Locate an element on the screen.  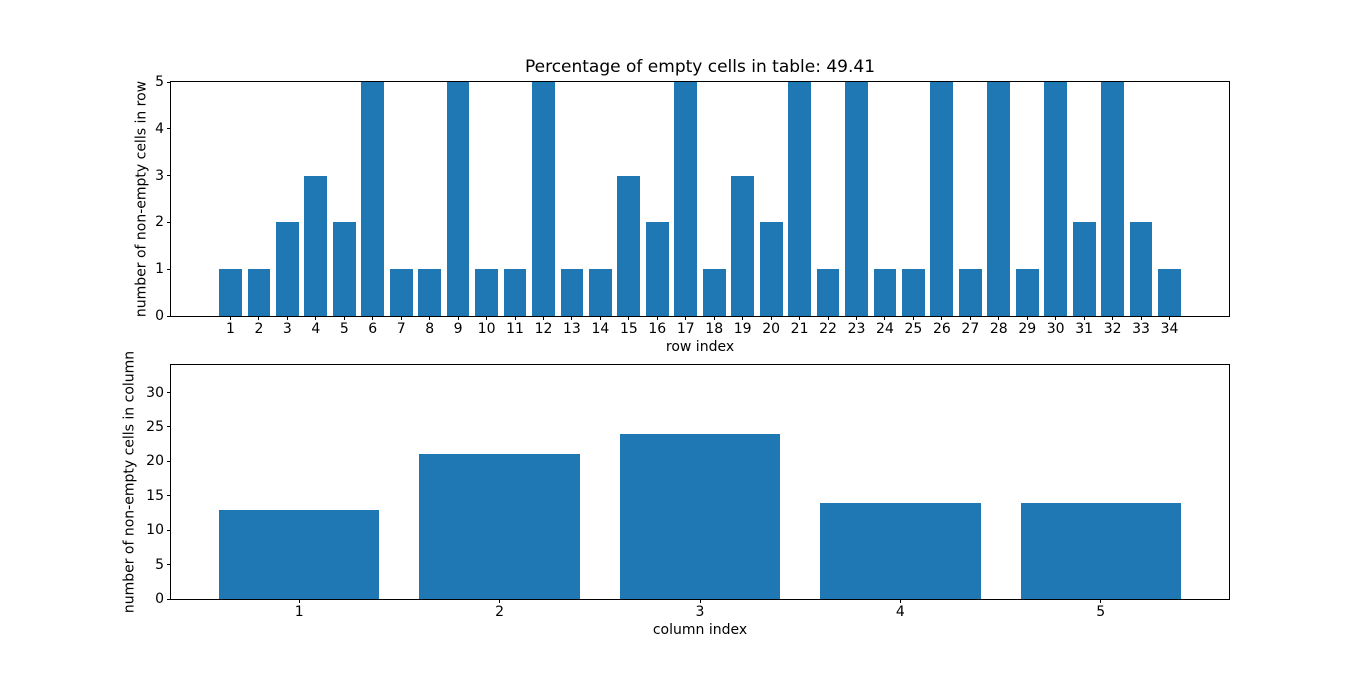
column-chart-xlabel: column index is located at coordinates (700, 630).